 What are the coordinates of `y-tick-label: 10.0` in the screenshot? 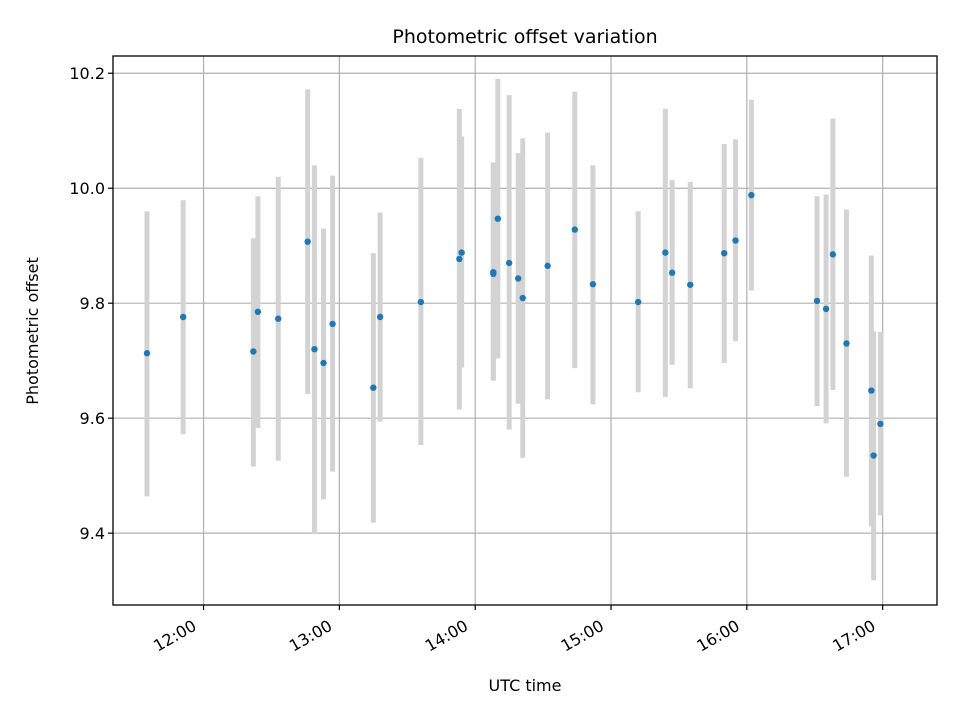 It's located at (87, 188).